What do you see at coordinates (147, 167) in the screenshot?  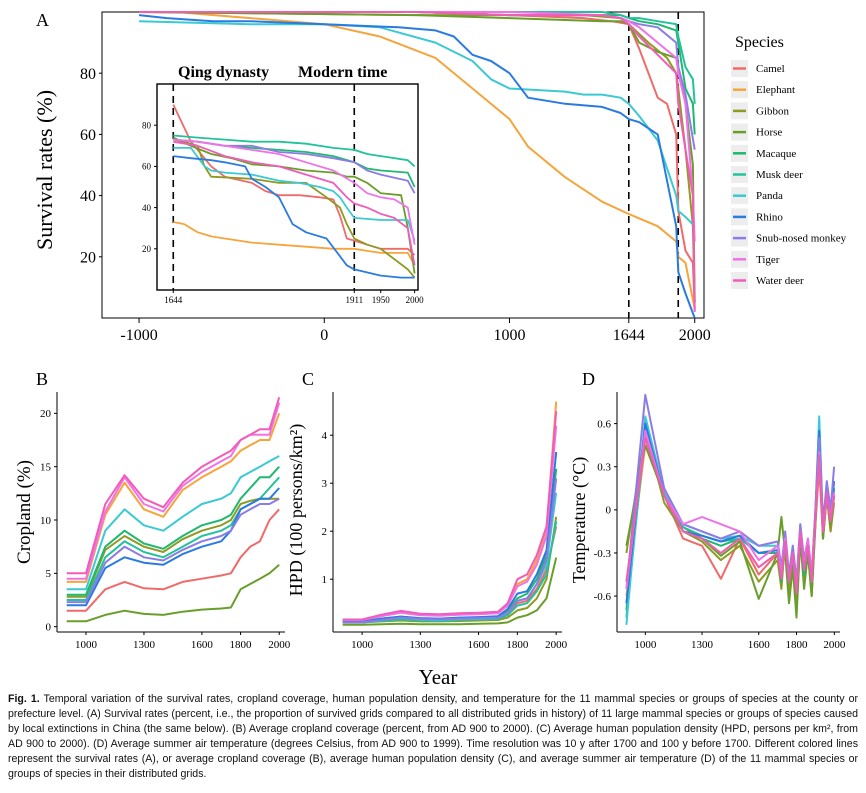 I see `panel-a-inset-ytick-label: 60` at bounding box center [147, 167].